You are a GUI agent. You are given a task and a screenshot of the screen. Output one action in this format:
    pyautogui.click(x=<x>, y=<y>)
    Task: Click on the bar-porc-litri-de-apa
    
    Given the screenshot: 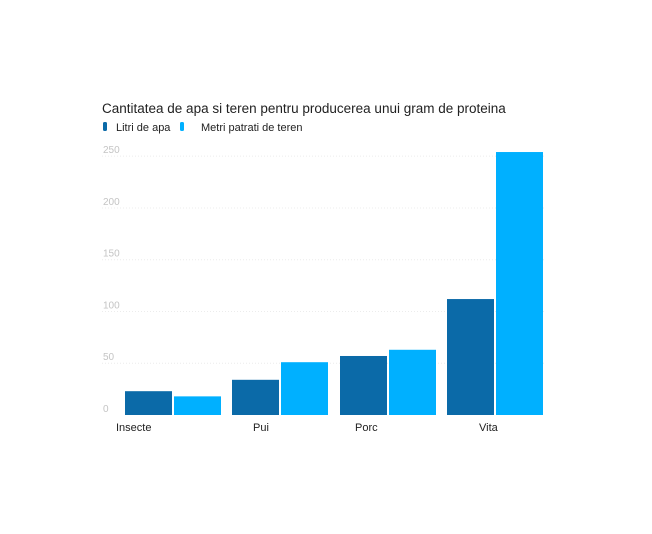 What is the action you would take?
    pyautogui.click(x=363, y=385)
    